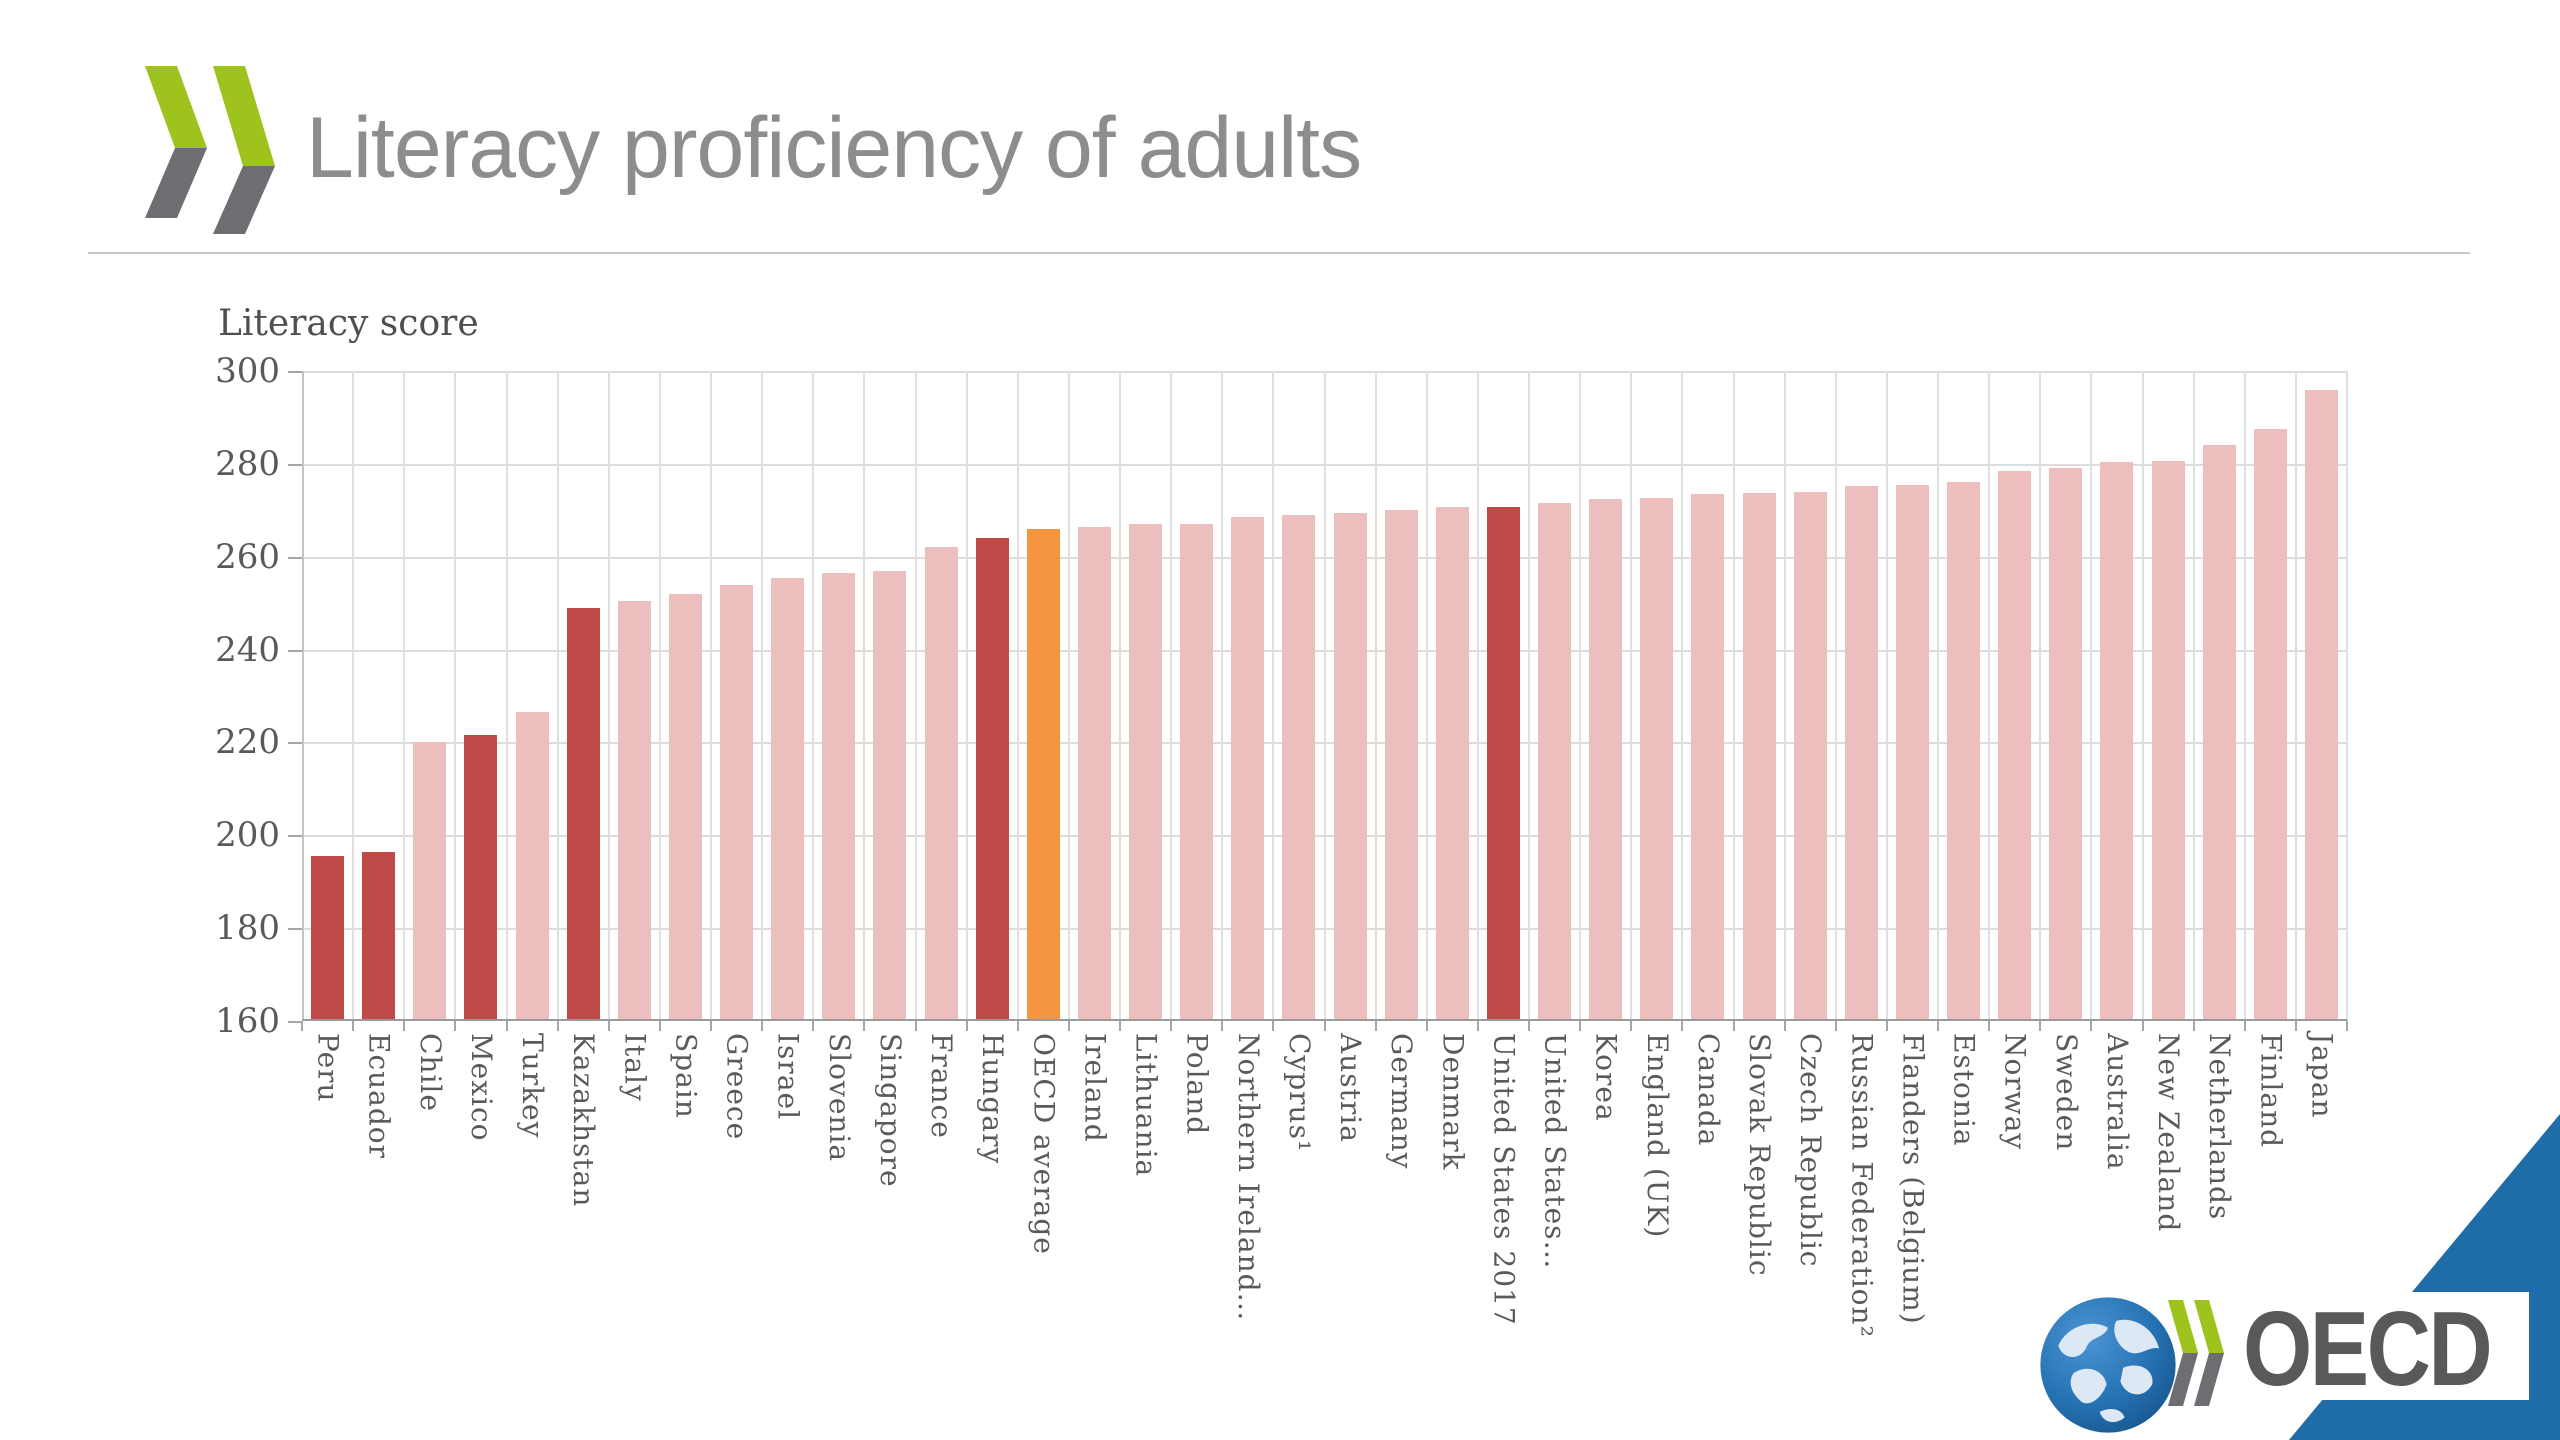  What do you see at coordinates (1861, 753) in the screenshot?
I see `bar-Russian Federation²` at bounding box center [1861, 753].